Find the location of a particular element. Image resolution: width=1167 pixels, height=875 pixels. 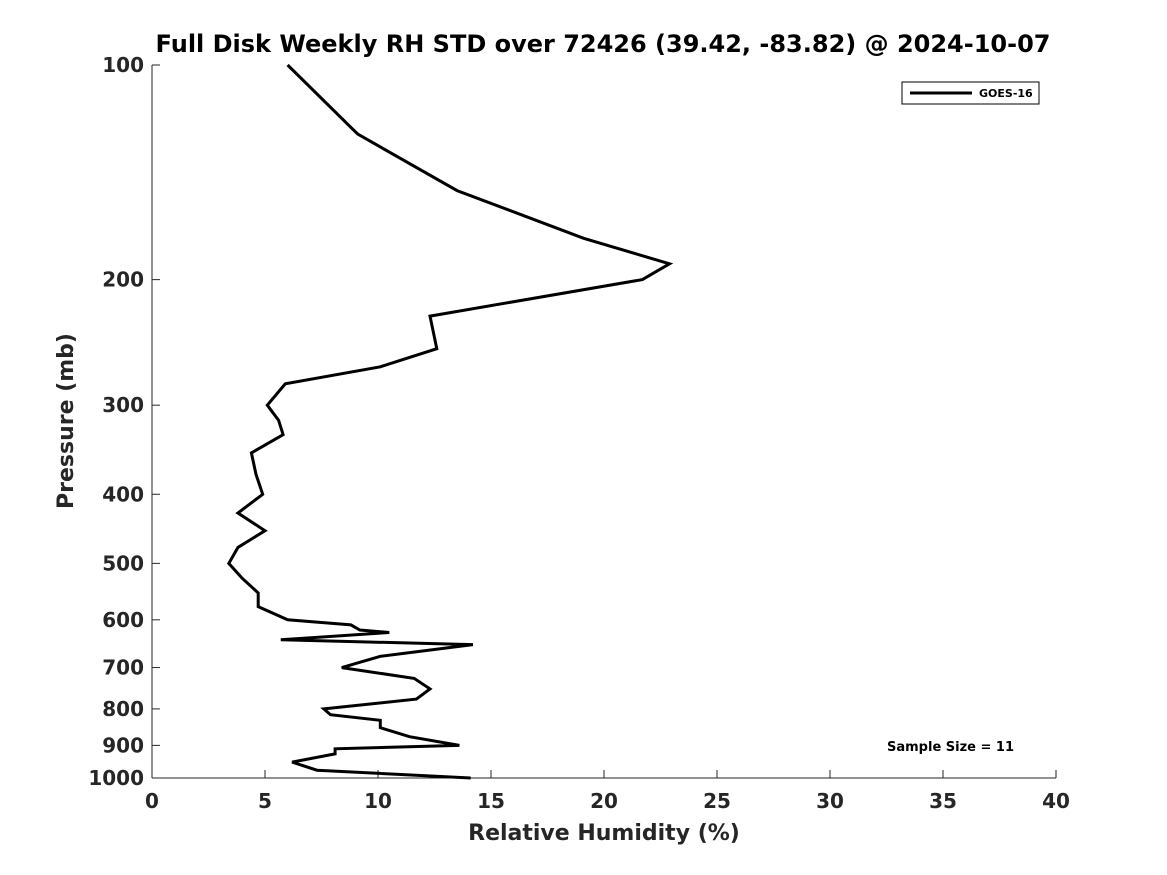

y-tick-label: 200 is located at coordinates (123, 280).